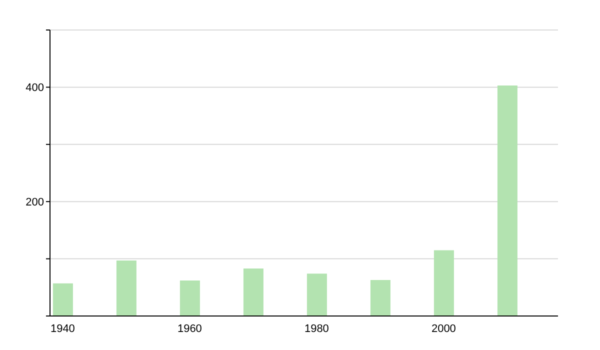 This screenshot has width=600, height=350. I want to click on x-tick-label: 1940, so click(62, 328).